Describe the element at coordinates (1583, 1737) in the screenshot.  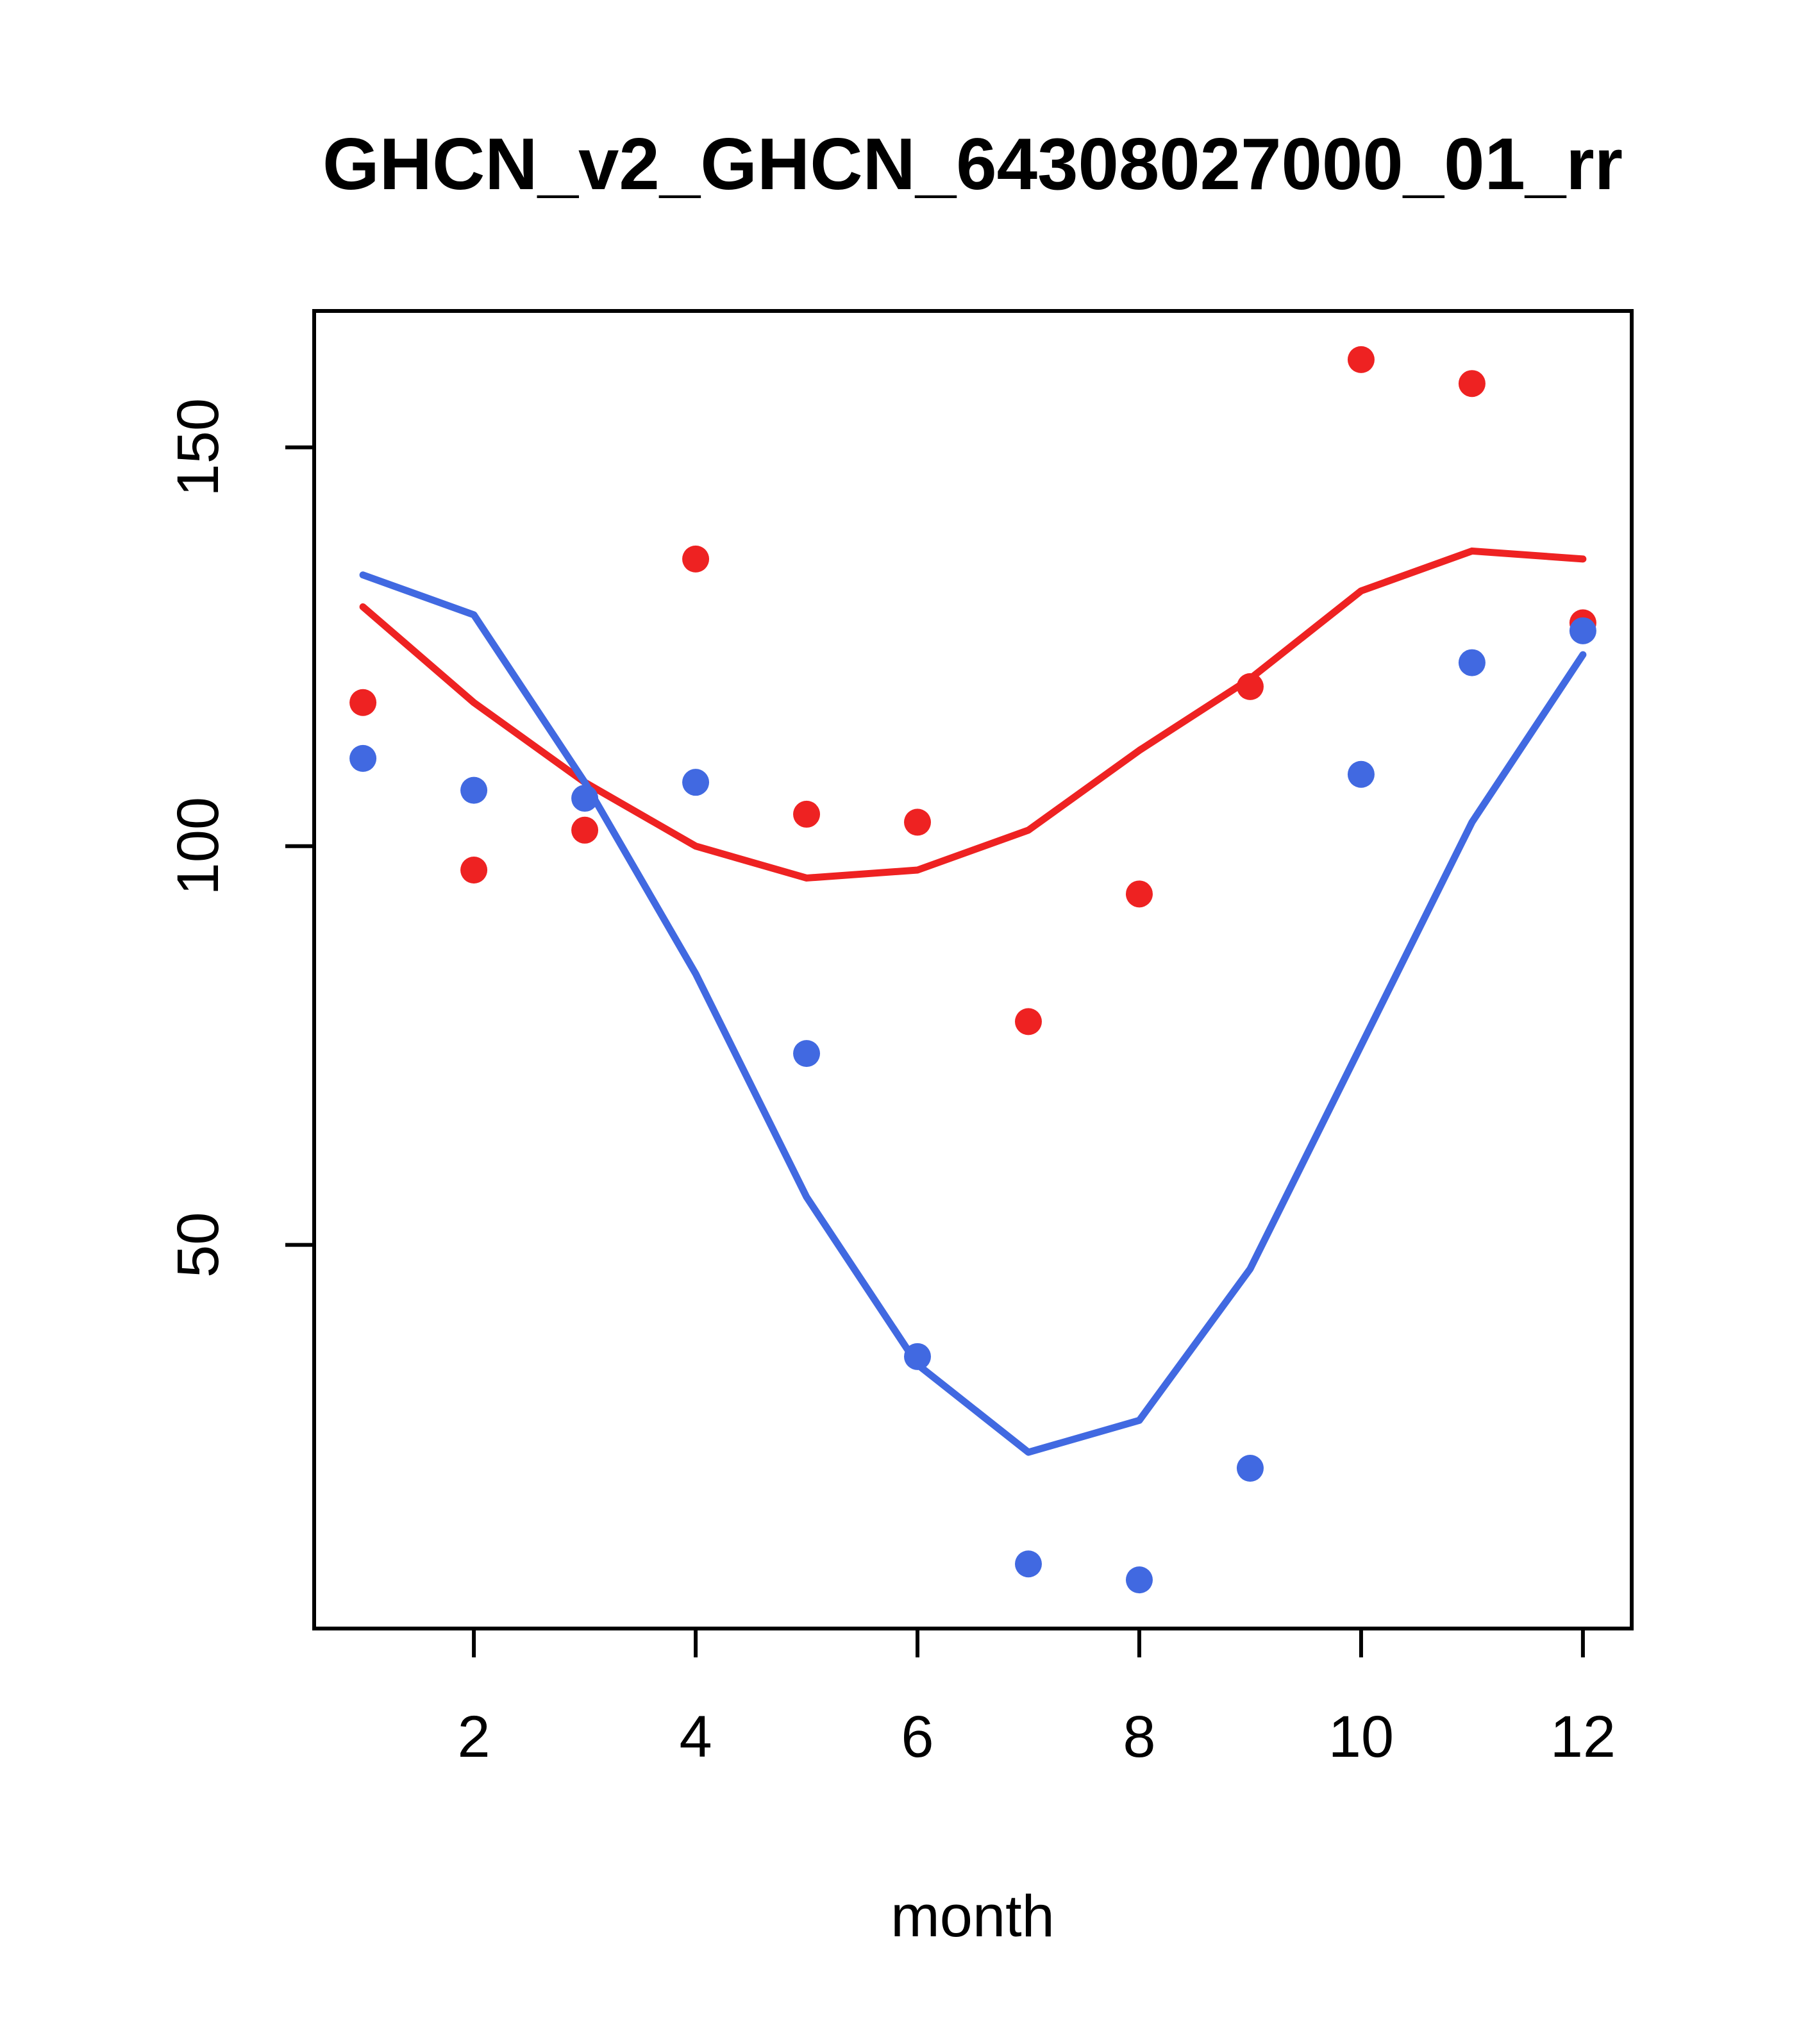
I see `x-tick-label: 12` at that location.